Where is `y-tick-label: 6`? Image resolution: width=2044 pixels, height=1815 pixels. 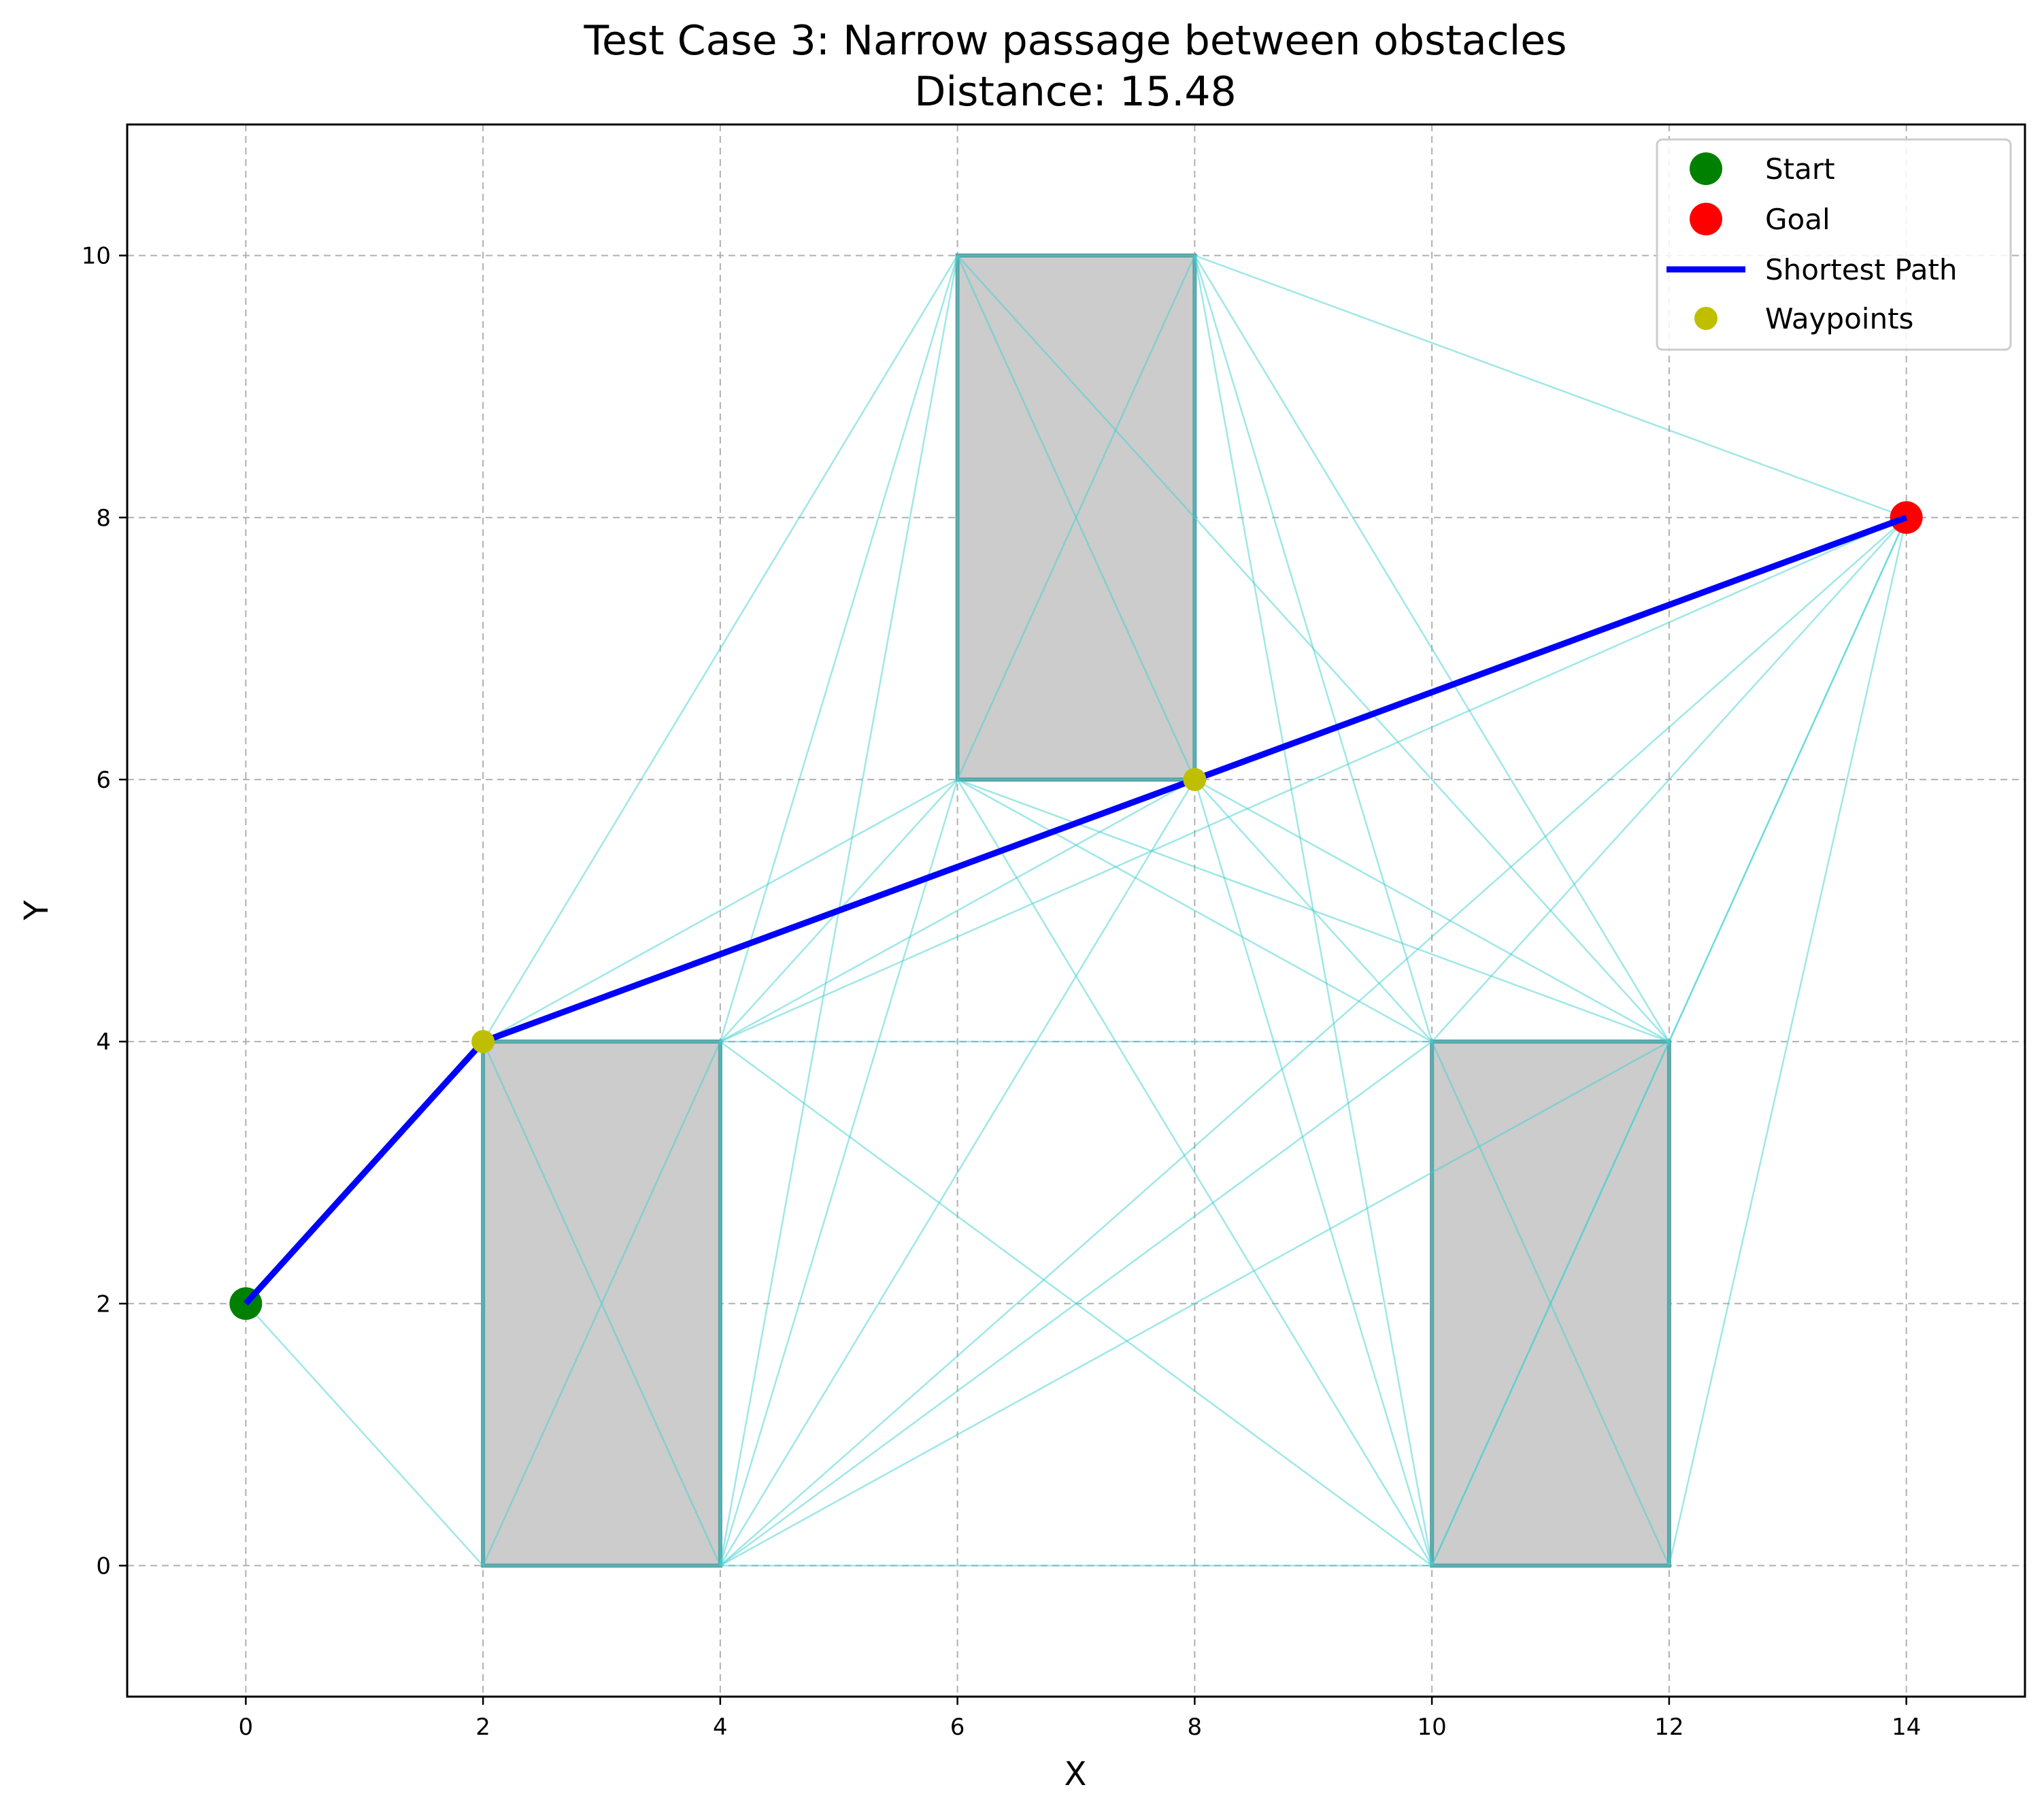
y-tick-label: 6 is located at coordinates (103, 780).